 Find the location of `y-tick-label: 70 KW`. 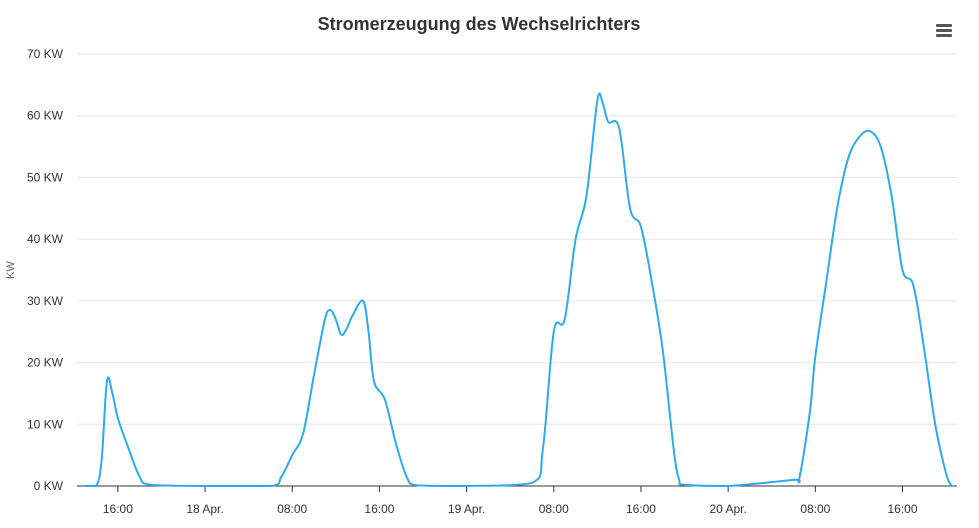

y-tick-label: 70 KW is located at coordinates (45, 54).